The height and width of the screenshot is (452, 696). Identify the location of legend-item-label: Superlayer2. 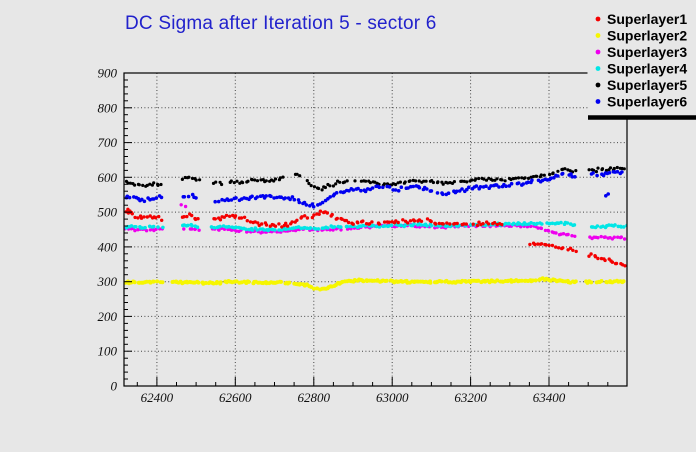
(647, 36).